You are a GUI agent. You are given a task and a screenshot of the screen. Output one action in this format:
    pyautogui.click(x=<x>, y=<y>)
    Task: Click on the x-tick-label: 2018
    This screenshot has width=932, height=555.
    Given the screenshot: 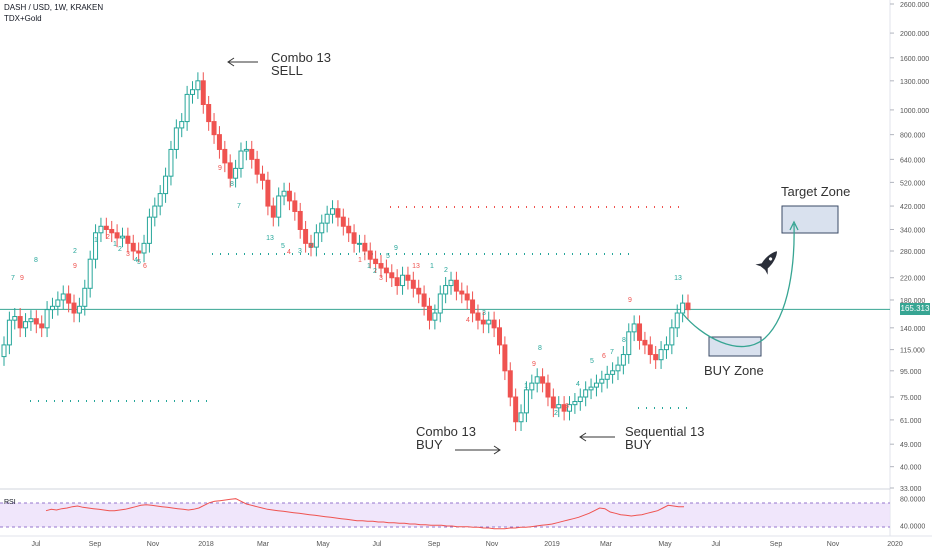 What is the action you would take?
    pyautogui.click(x=206, y=544)
    